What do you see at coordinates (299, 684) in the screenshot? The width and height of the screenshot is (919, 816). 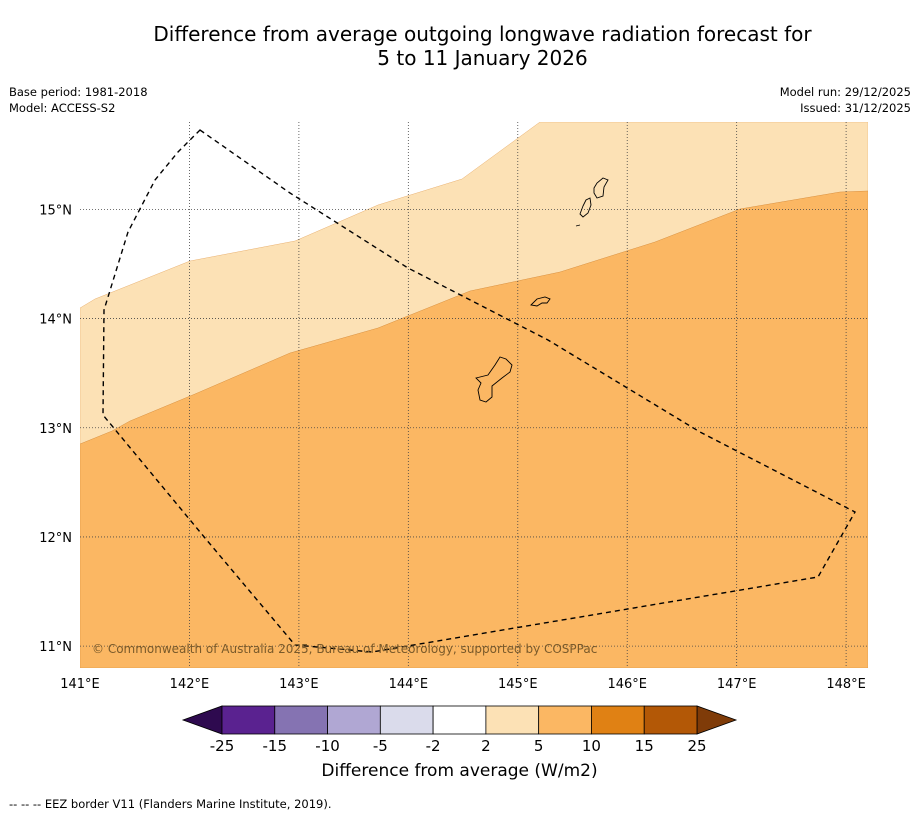 I see `lon-tick-label: 143°E` at bounding box center [299, 684].